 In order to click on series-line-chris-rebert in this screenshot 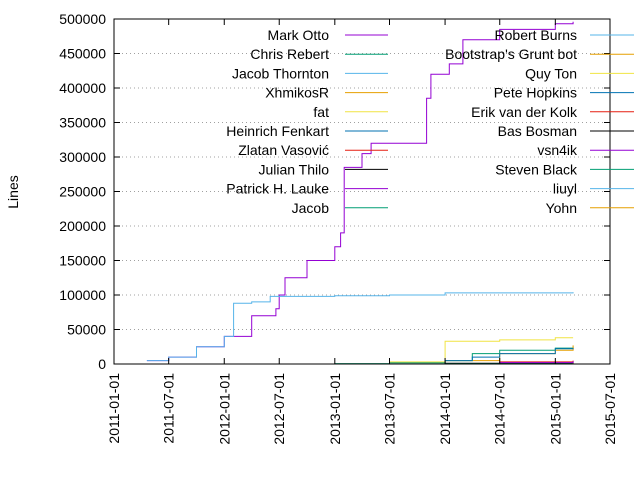, I will do `click(454, 355)`.